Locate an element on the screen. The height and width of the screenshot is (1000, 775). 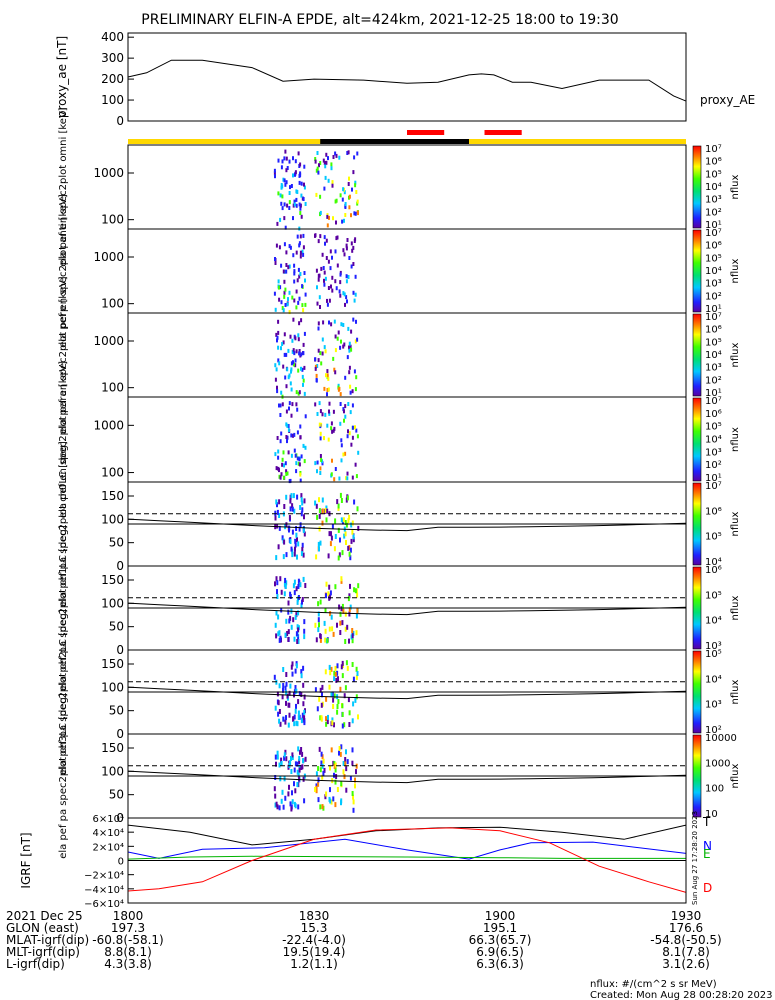
colorbar-tick-label: 10 is located at coordinates (711, 814).